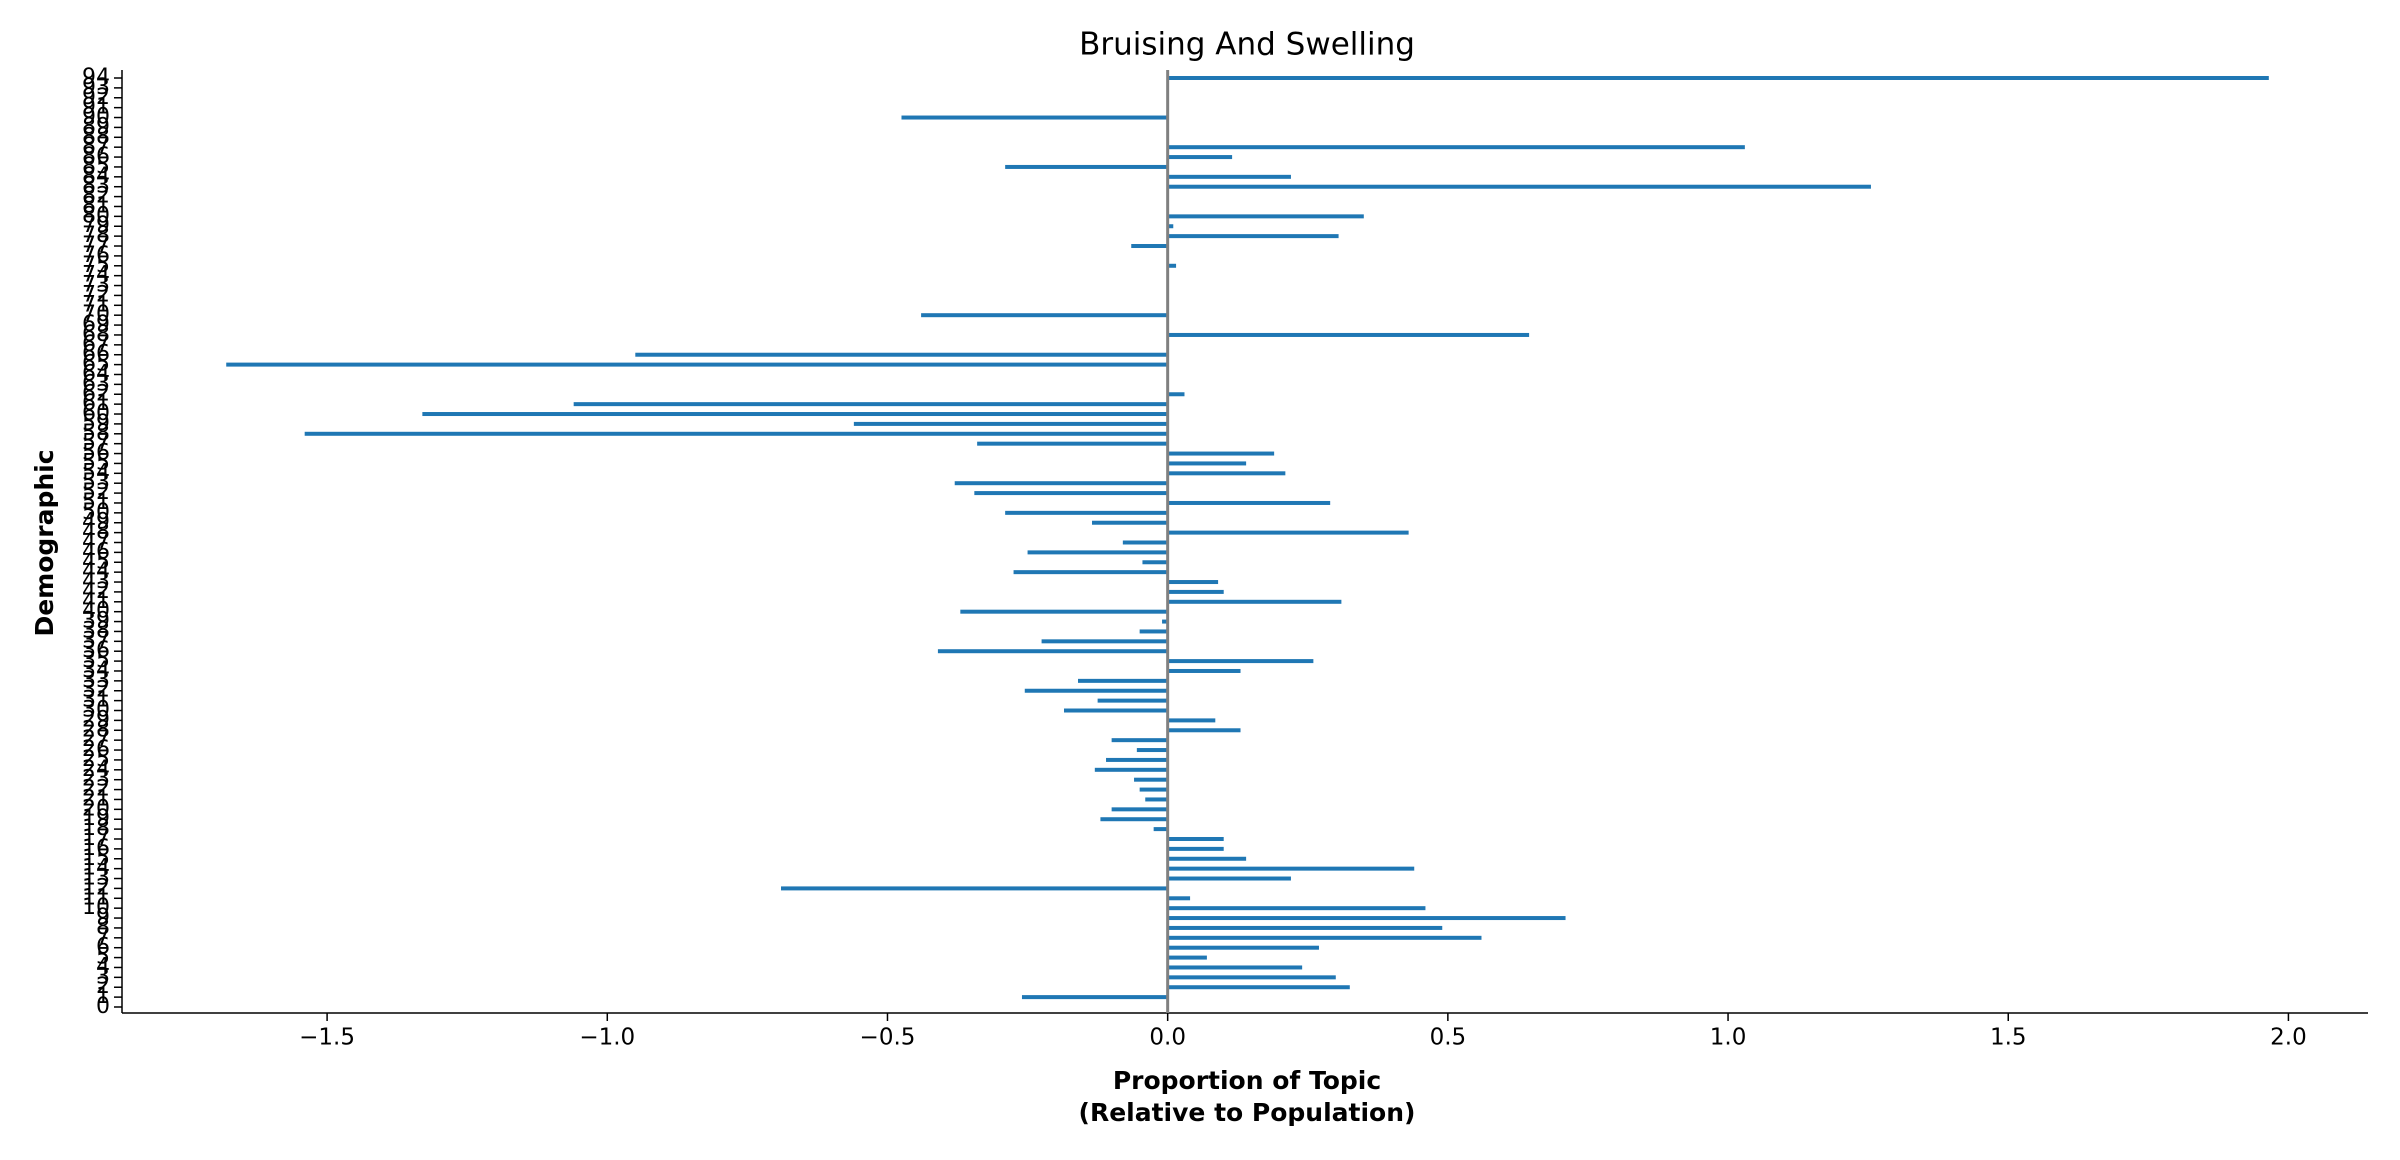  Describe the element at coordinates (96, 907) in the screenshot. I see `y-tick-label: 10` at that location.